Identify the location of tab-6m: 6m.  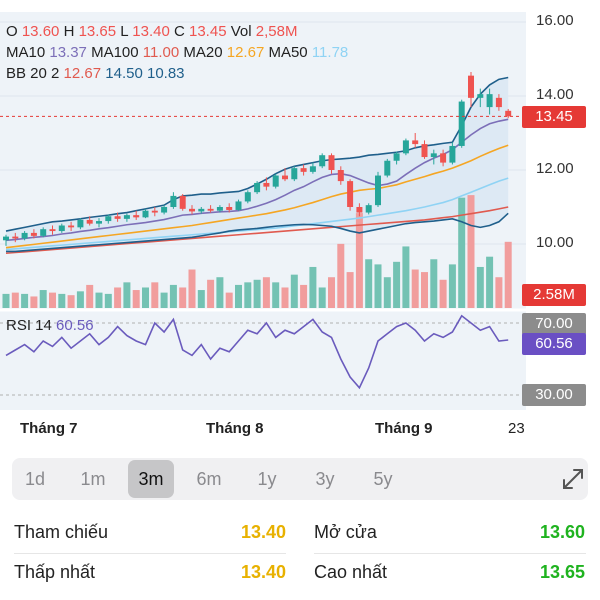
(209, 479).